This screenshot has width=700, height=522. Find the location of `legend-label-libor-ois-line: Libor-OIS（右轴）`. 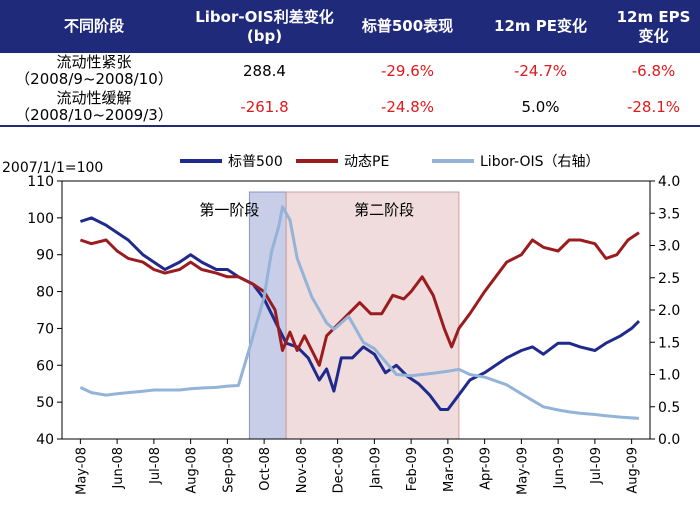

legend-label-libor-ois-line: Libor-OIS（右轴） is located at coordinates (539, 162).